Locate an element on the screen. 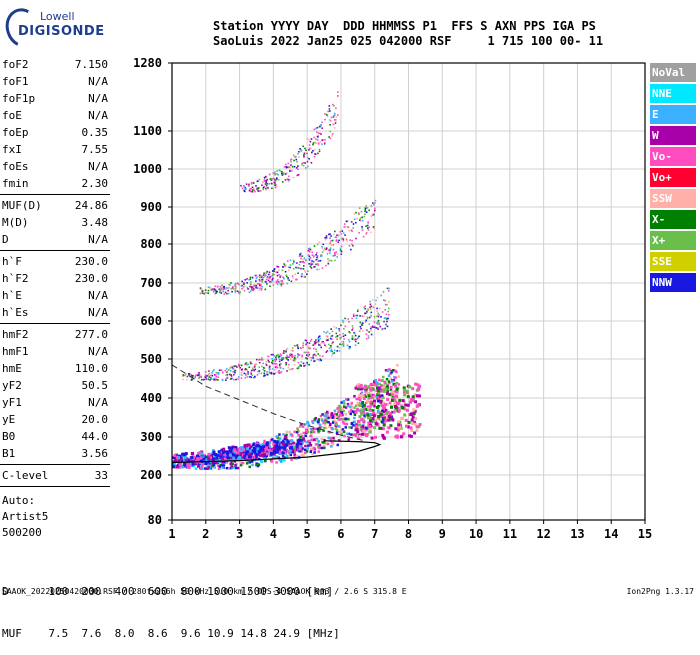 This screenshot has height=655, width=700. param-value: 2.30 is located at coordinates (95, 183).